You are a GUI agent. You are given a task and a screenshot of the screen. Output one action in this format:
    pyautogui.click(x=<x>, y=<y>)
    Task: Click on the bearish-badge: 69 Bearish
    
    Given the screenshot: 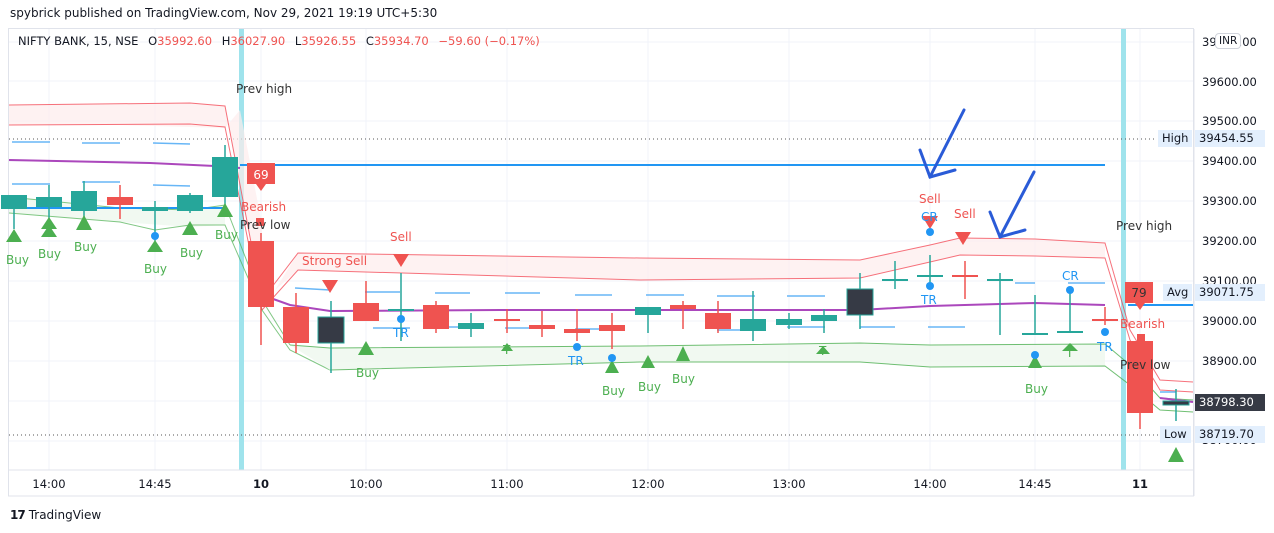 What is the action you would take?
    pyautogui.click(x=263, y=194)
    